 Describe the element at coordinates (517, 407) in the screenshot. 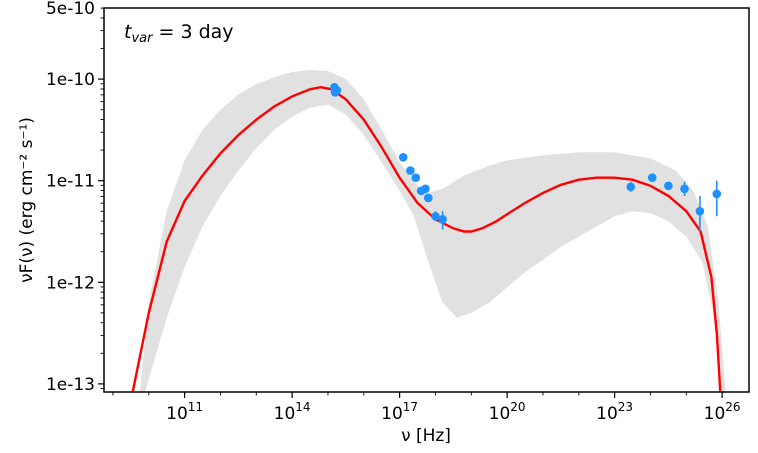

I see `x-tick-exponent: 20` at that location.